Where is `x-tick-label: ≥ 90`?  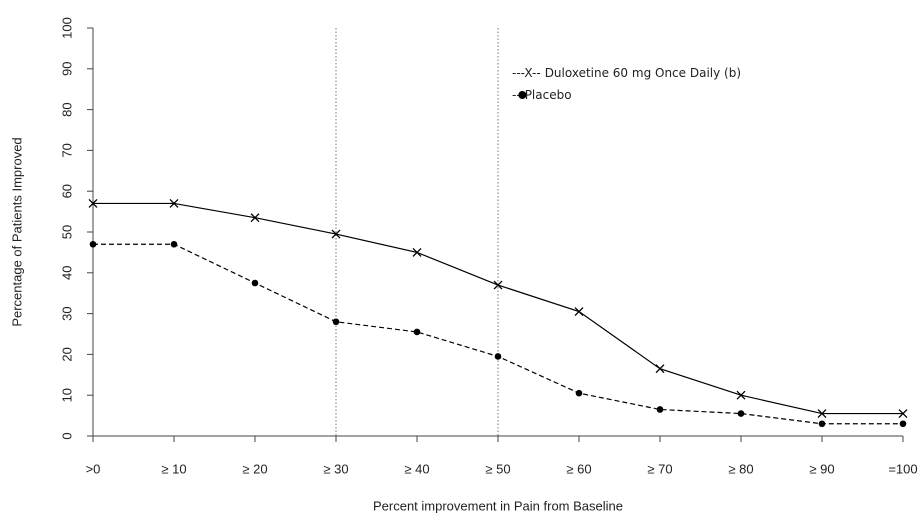 x-tick-label: ≥ 90 is located at coordinates (821, 468).